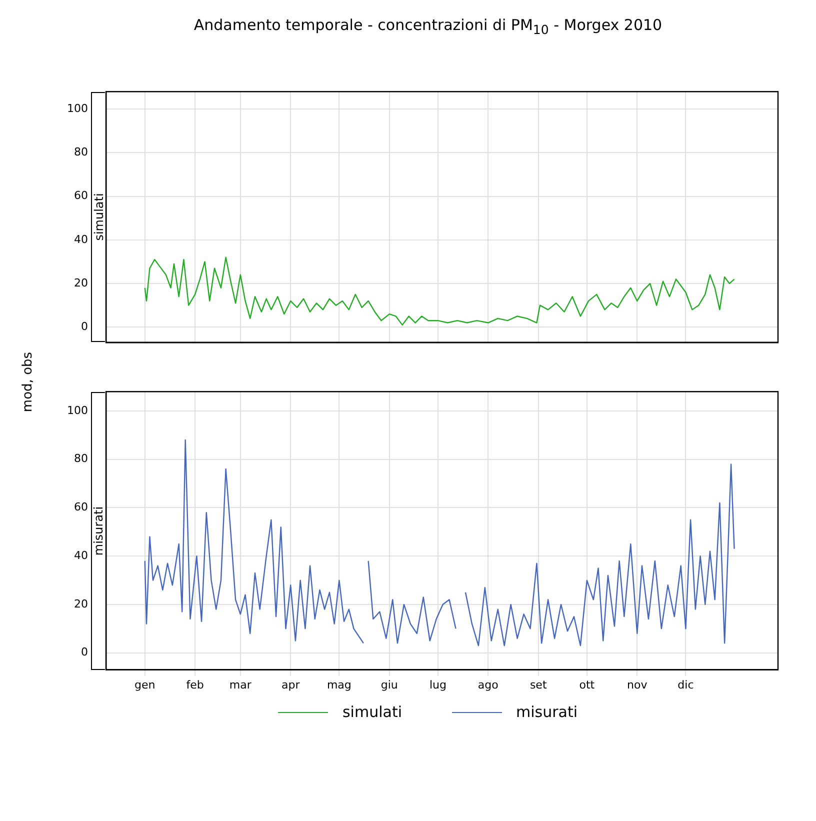 This screenshot has width=816, height=821. I want to click on chart-title: Andamento temporale - concentrazioni di PM$_{10}$ - Morgex 2010, so click(428, 27).